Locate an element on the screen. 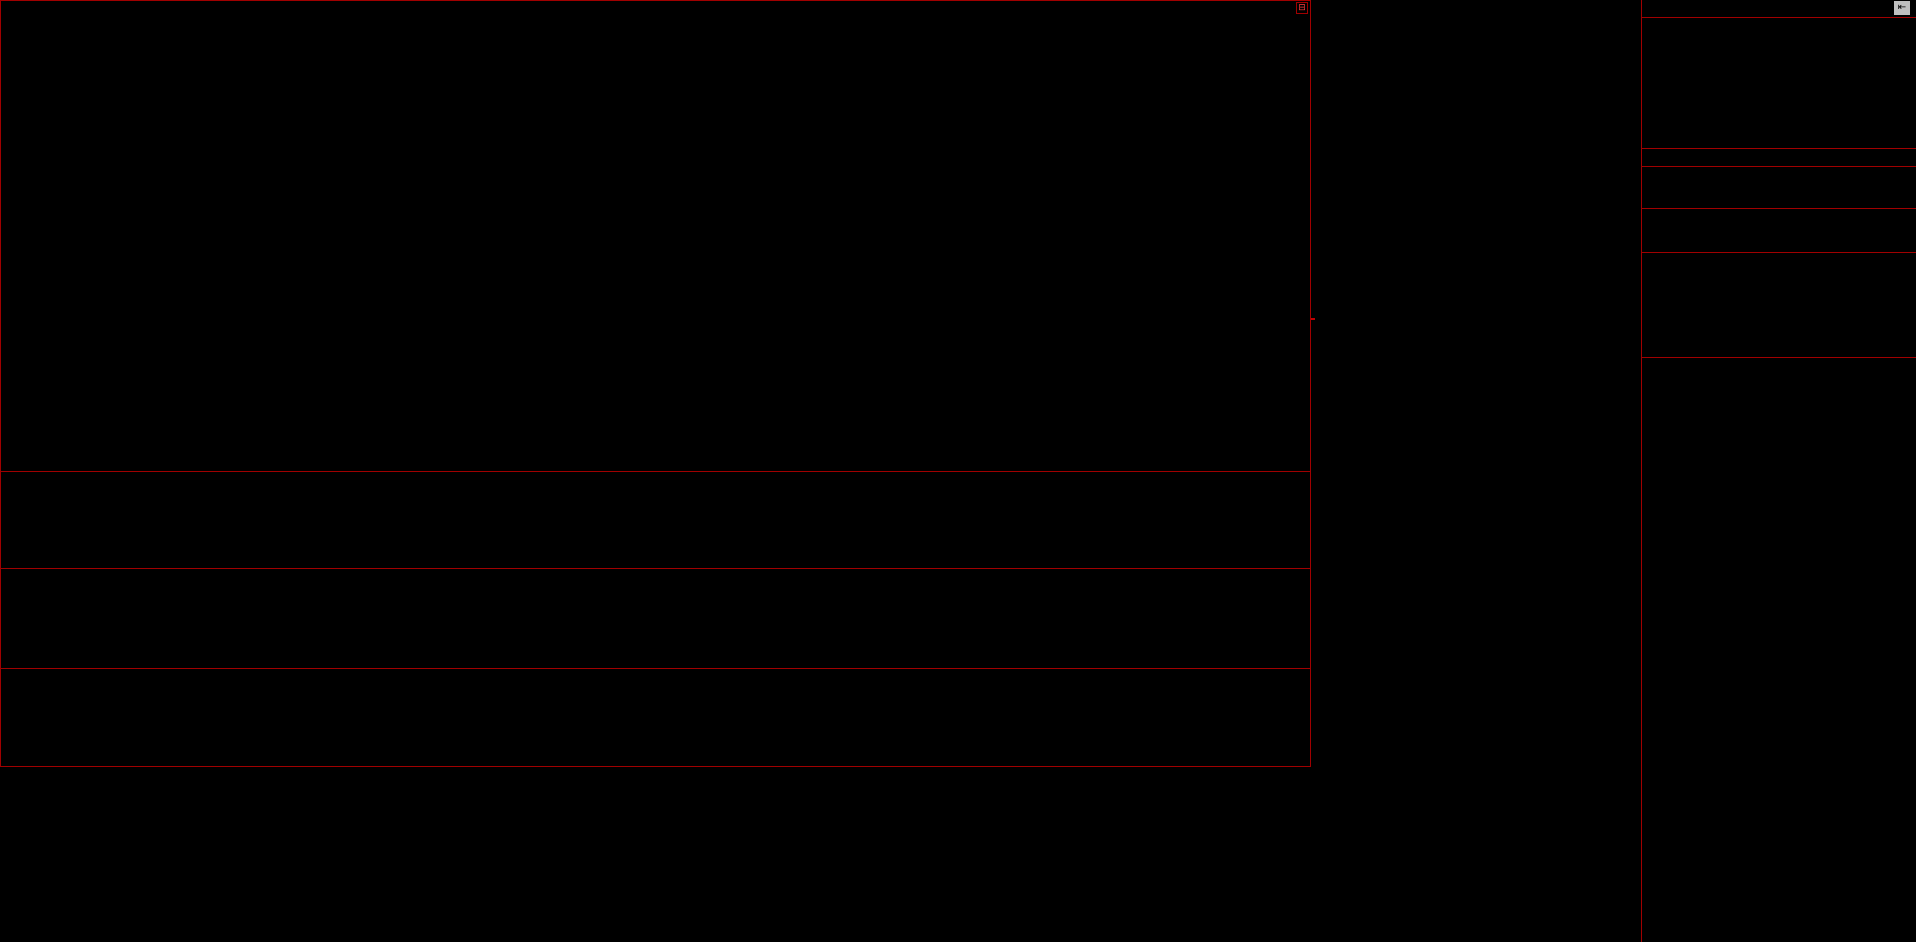 Image resolution: width=1916 pixels, height=942 pixels. panel-menu-icon: ⇤ is located at coordinates (1902, 8).